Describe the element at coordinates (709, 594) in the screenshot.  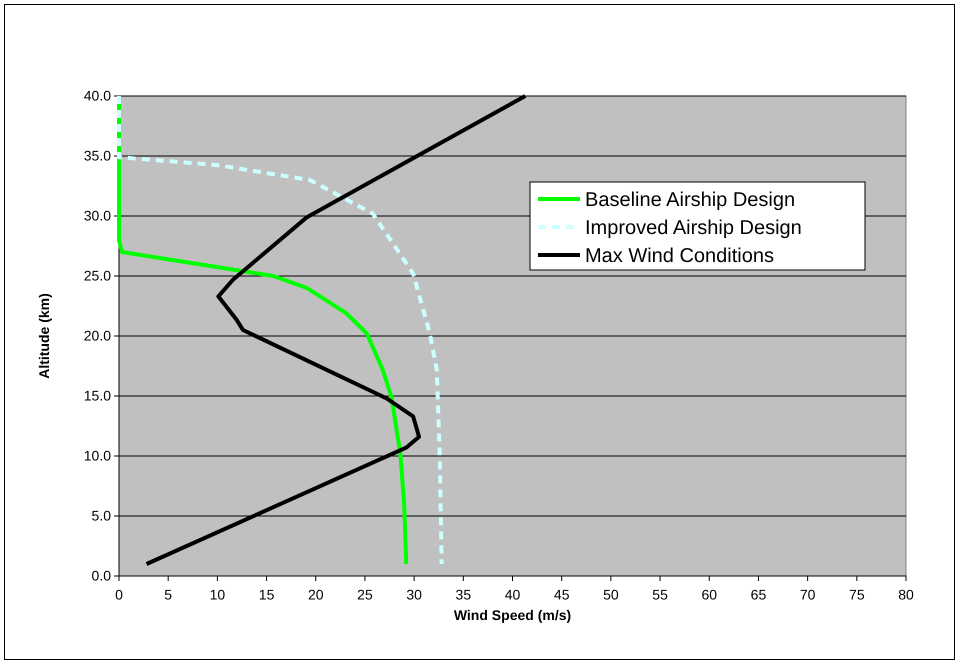
I see `x-tick-label: 60` at that location.